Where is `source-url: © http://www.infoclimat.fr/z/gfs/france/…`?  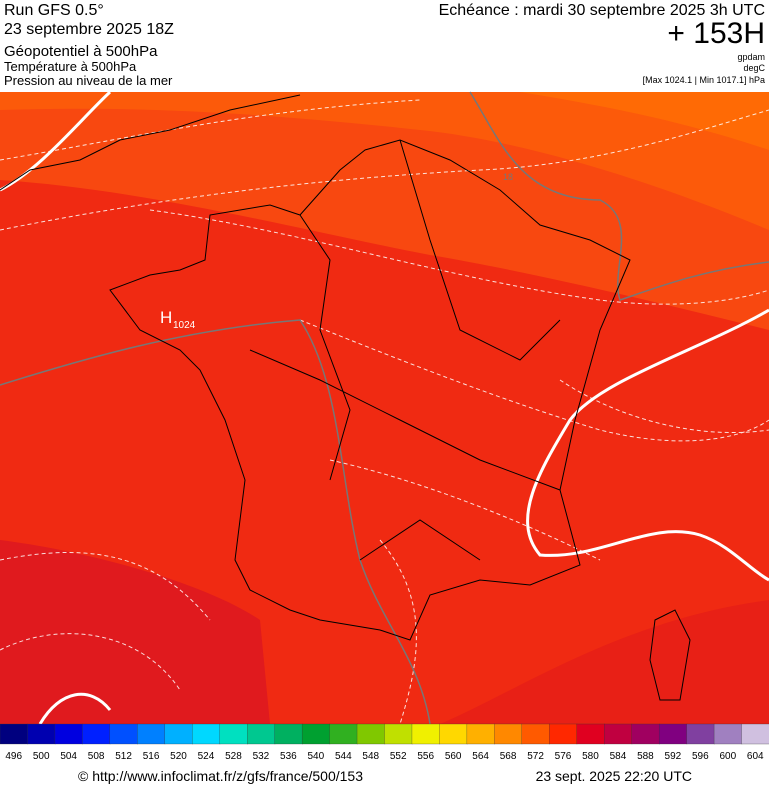 source-url: © http://www.infoclimat.fr/z/gfs/france/… is located at coordinates (220, 776).